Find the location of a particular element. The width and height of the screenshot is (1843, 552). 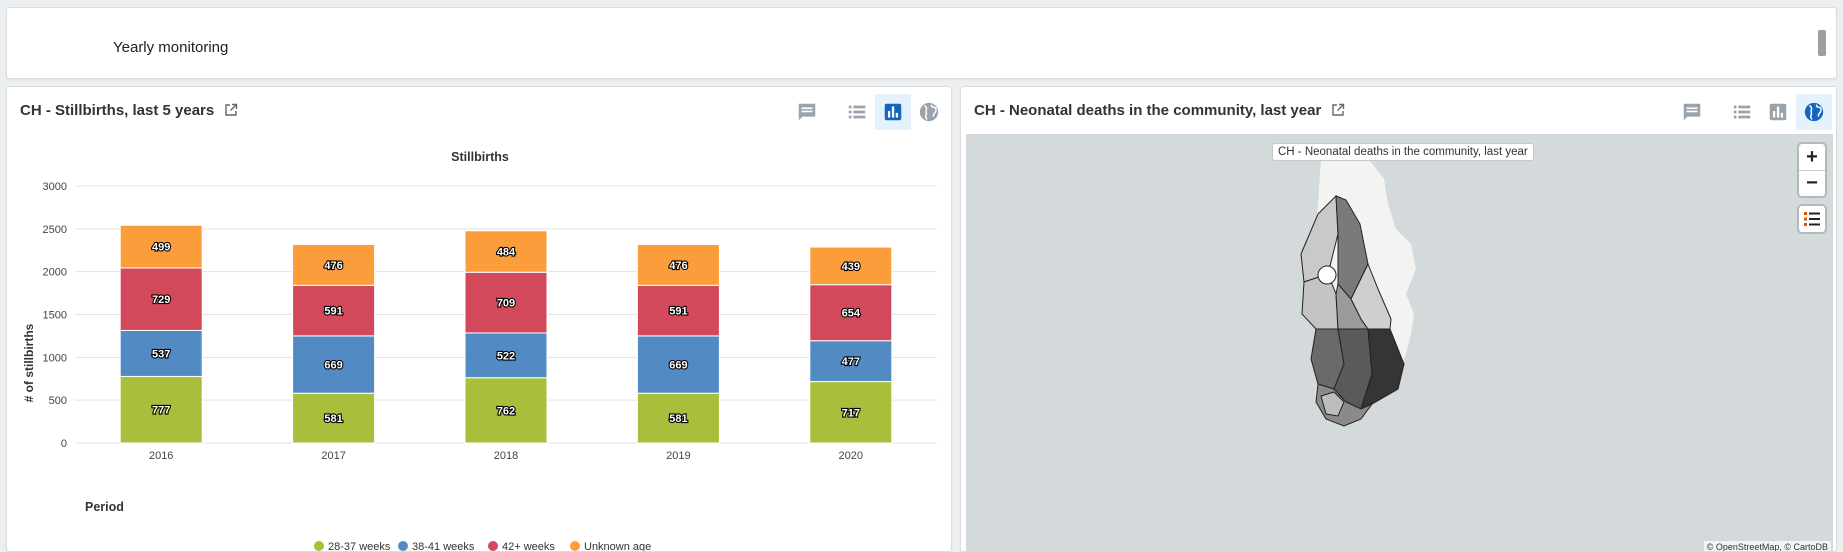

panel-title: CH - Stillbirths, last 5 years is located at coordinates (129, 110).